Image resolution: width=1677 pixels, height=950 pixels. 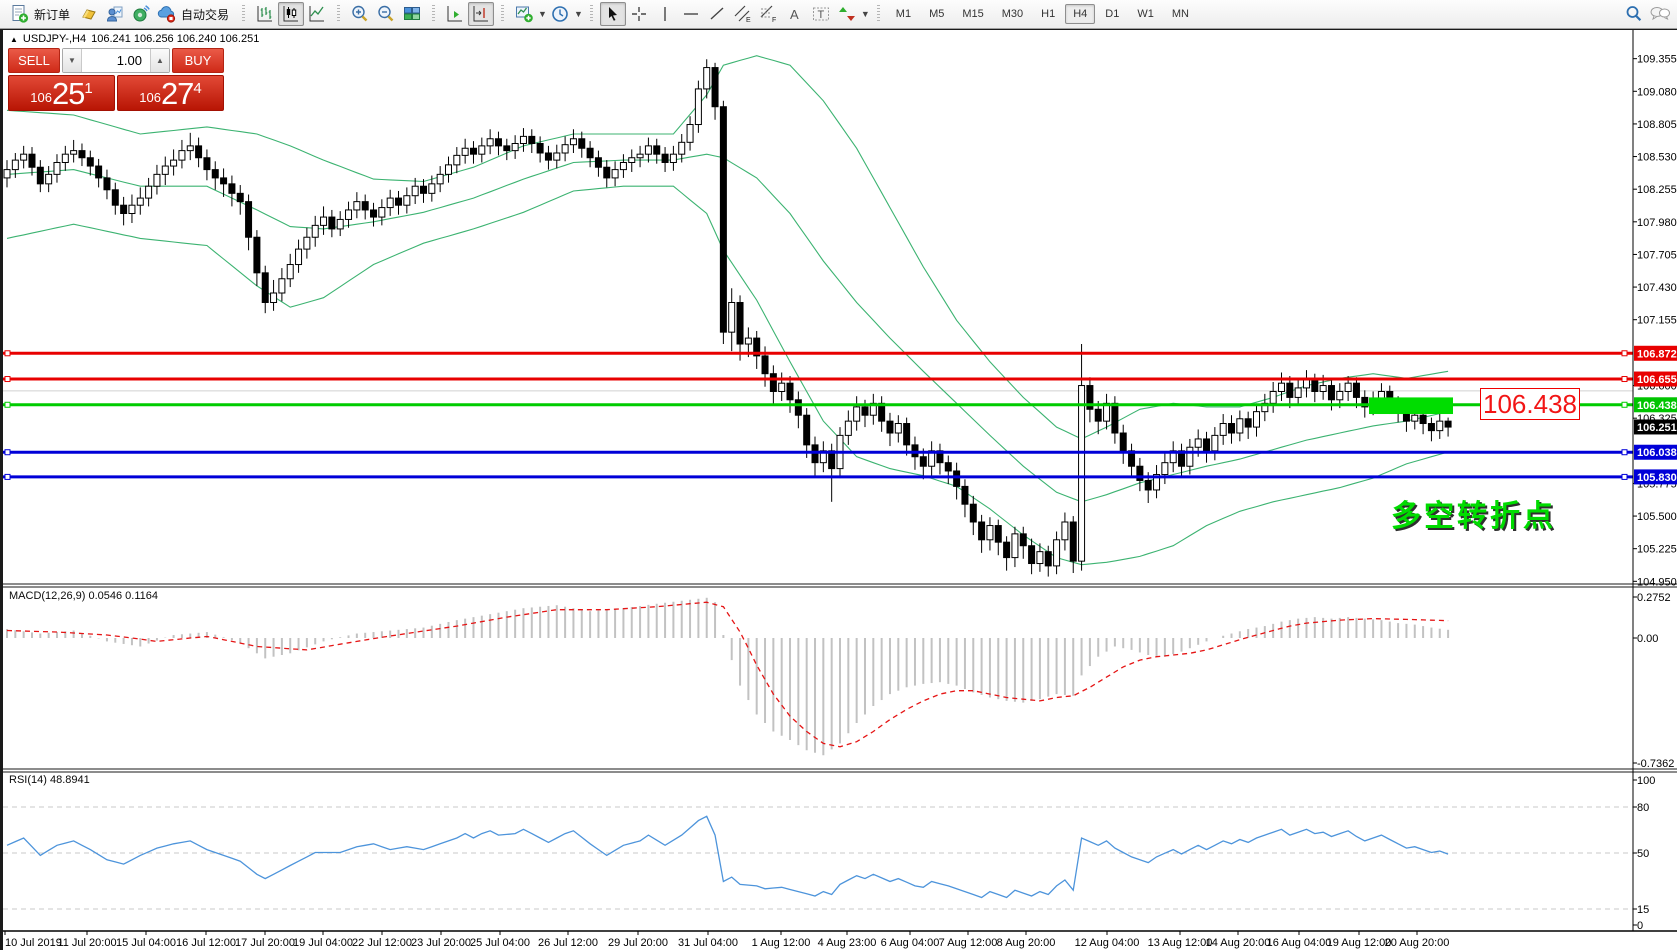 I want to click on new-order-button, so click(x=20, y=14).